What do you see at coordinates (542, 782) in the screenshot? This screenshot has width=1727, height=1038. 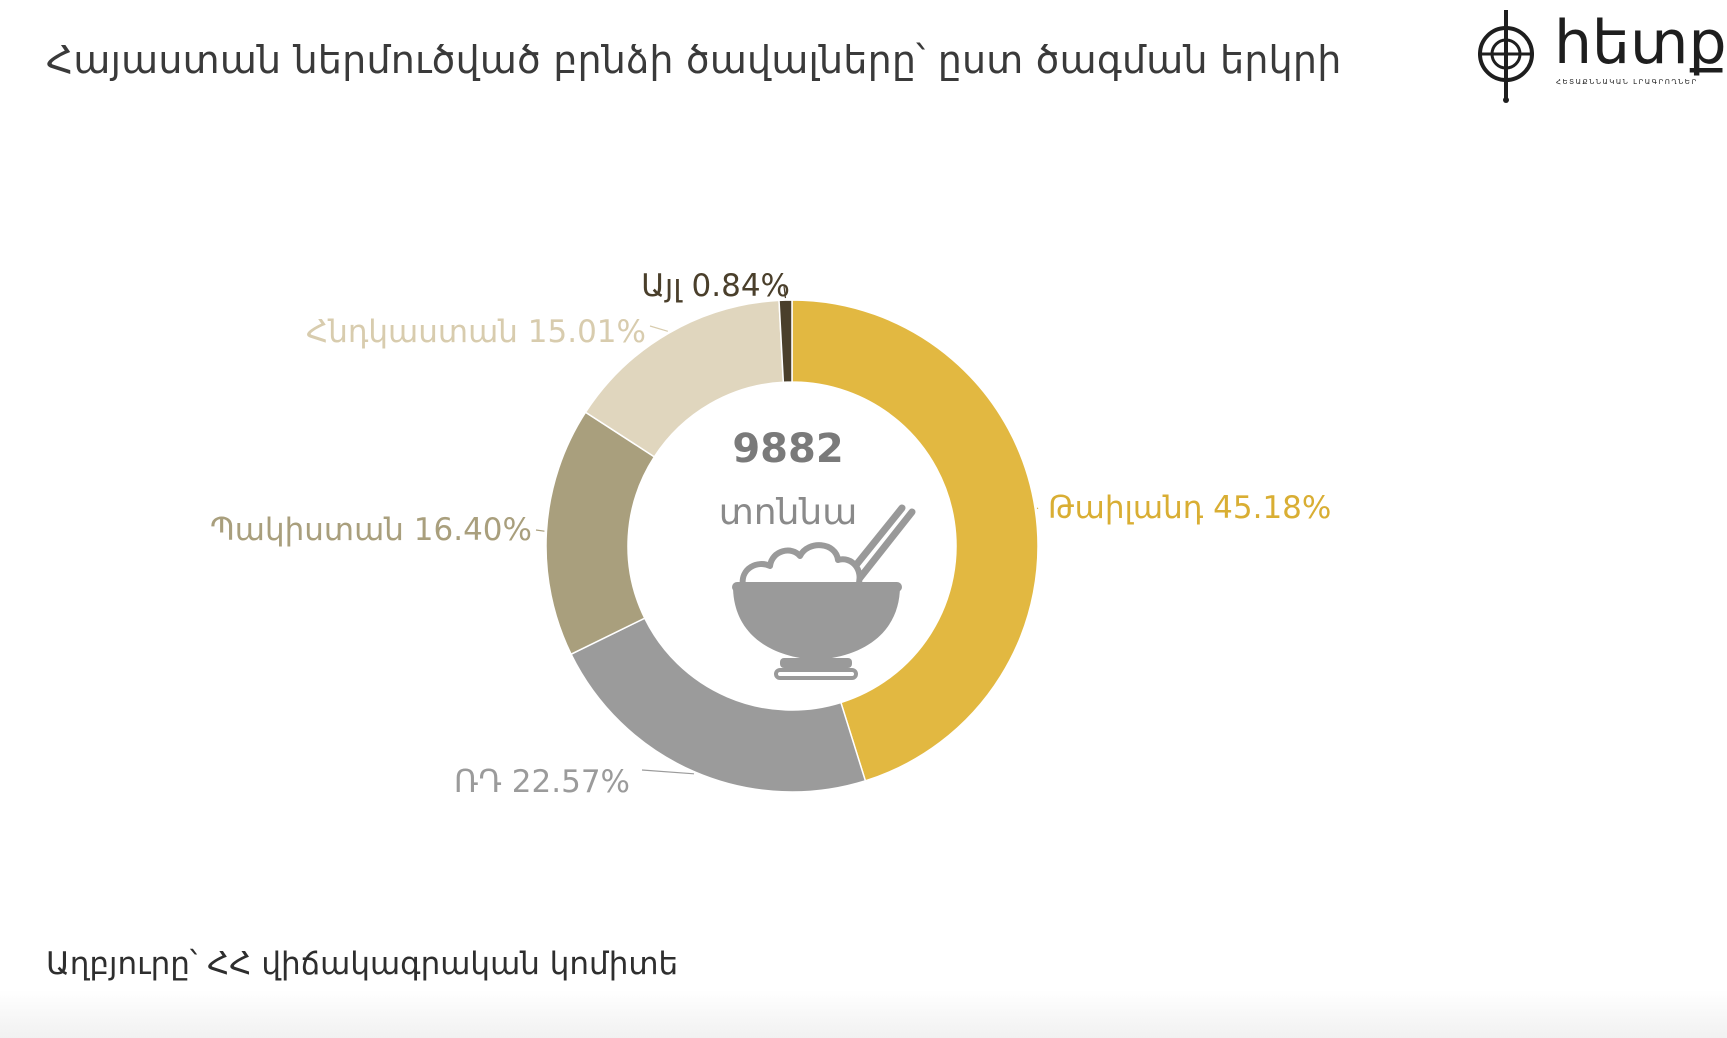 I see `slice-label-1: ՌԴ 22.57%` at bounding box center [542, 782].